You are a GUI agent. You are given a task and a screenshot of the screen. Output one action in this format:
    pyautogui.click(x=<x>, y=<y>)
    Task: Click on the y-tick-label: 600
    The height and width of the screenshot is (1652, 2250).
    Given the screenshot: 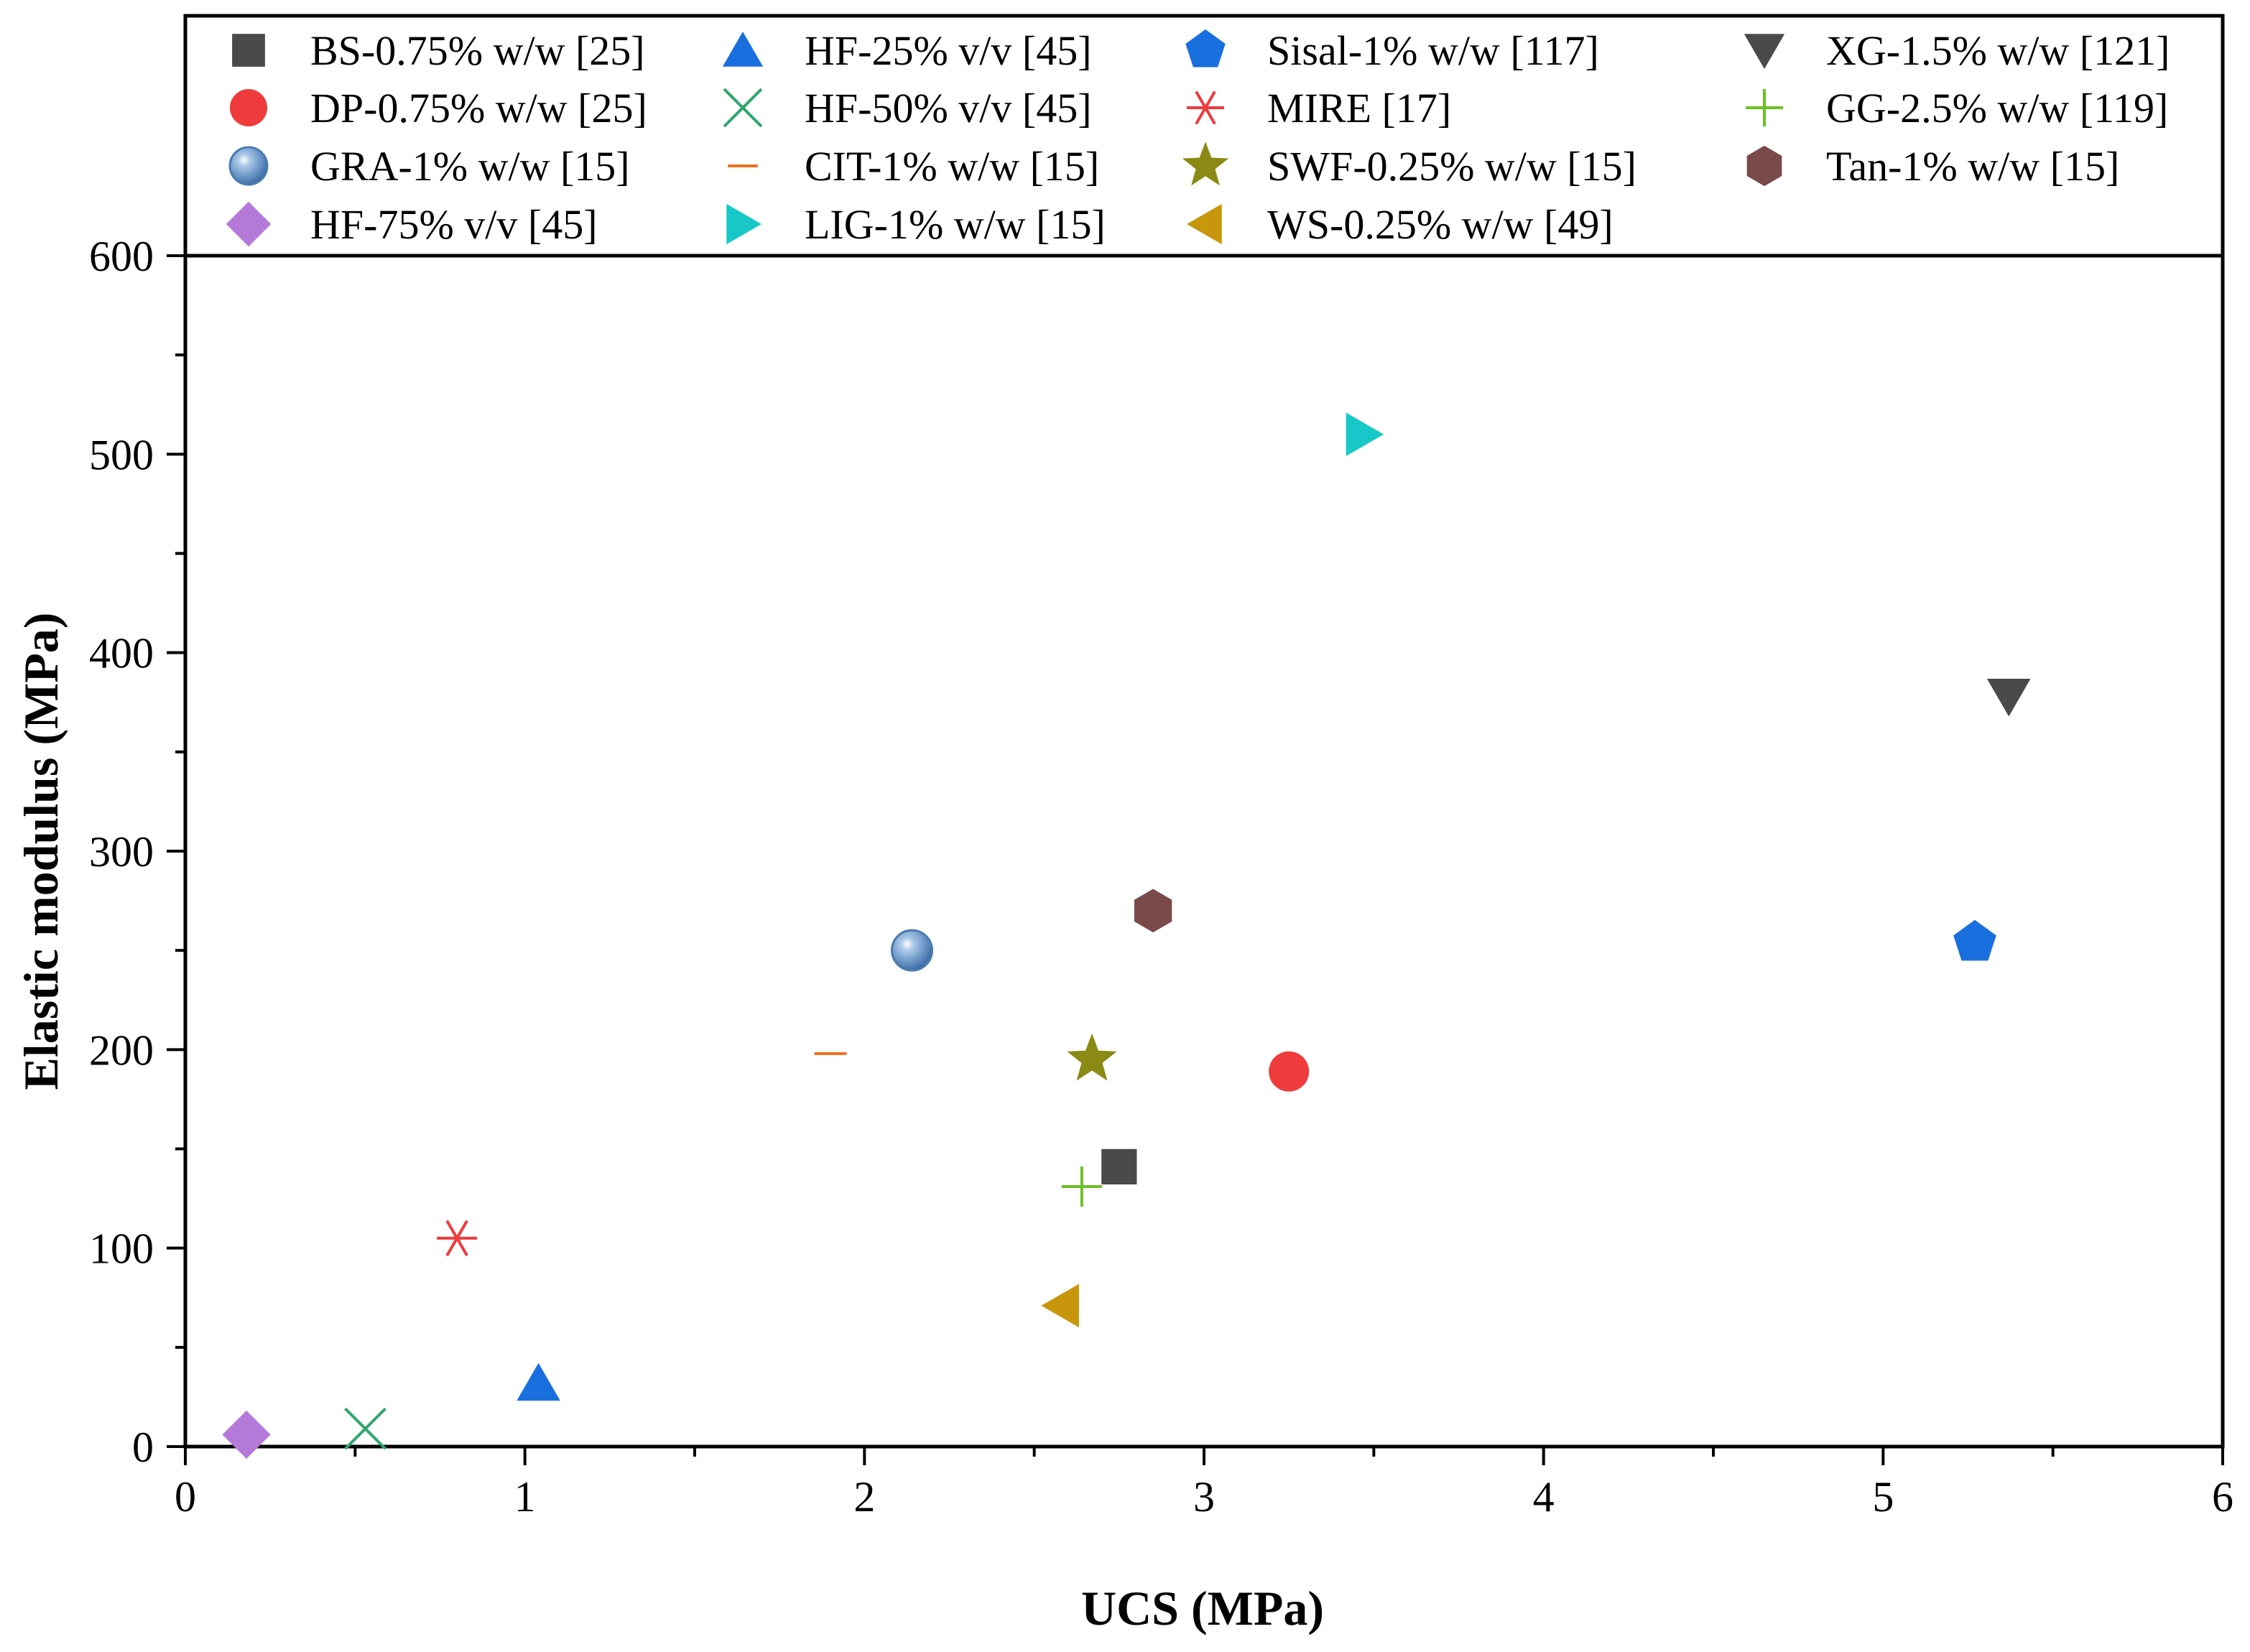 What is the action you would take?
    pyautogui.click(x=121, y=257)
    